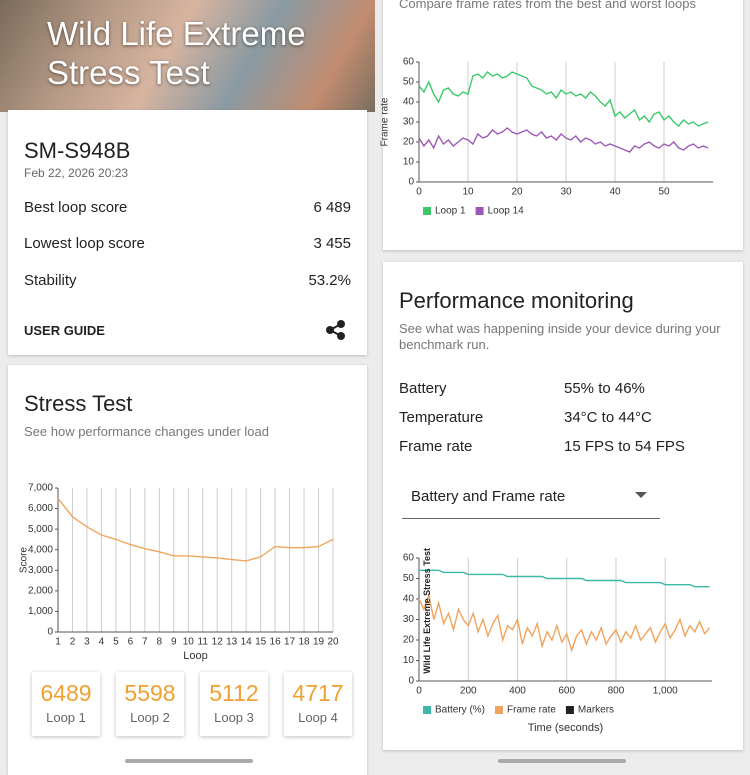 Image resolution: width=750 pixels, height=775 pixels. I want to click on legend-label: Battery (%), so click(460, 710).